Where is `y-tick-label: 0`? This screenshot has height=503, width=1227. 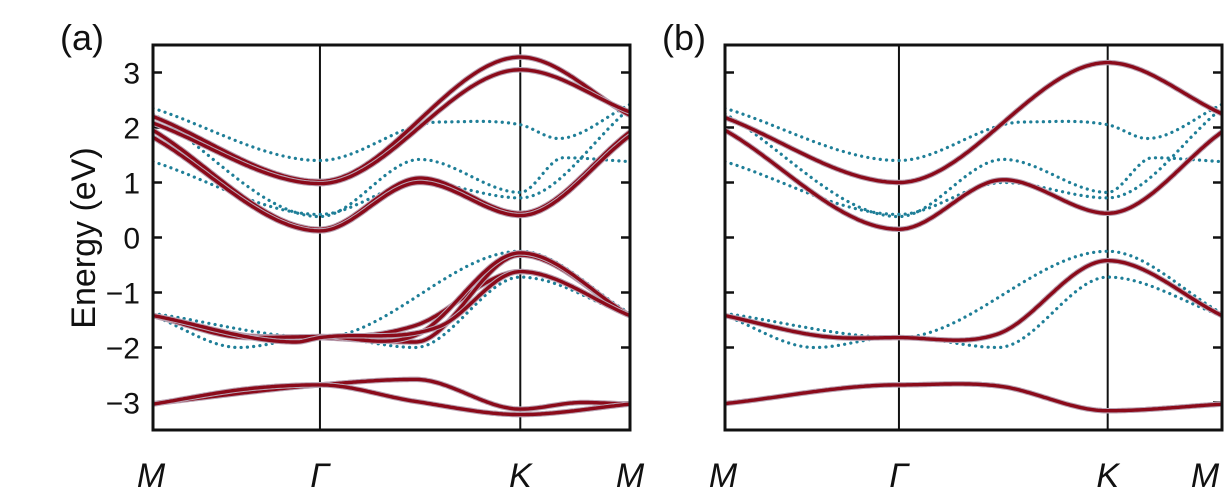 y-tick-label: 0 is located at coordinates (131, 239).